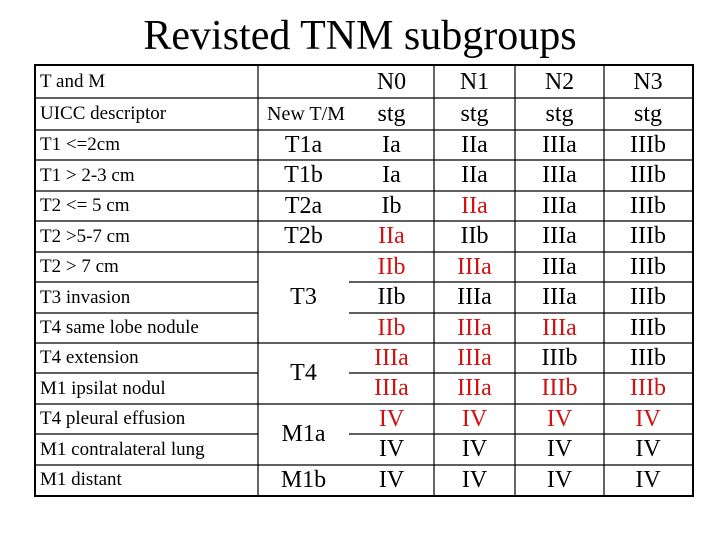 This screenshot has width=720, height=540. Describe the element at coordinates (85, 236) in the screenshot. I see `row-label: T2 >5-7 cm` at that location.